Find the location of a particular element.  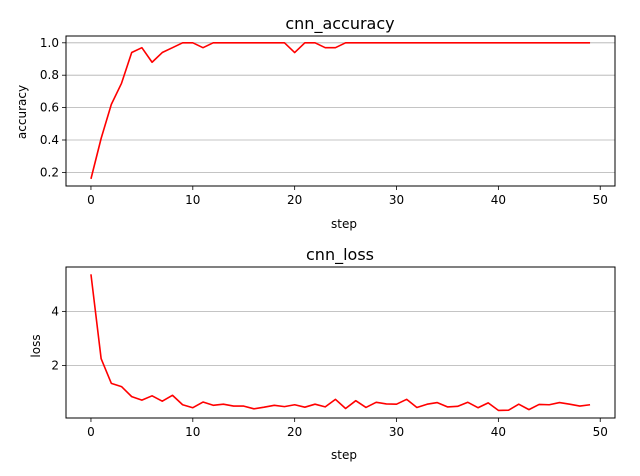

loss-x-tick-label-2: 20 is located at coordinates (294, 432).